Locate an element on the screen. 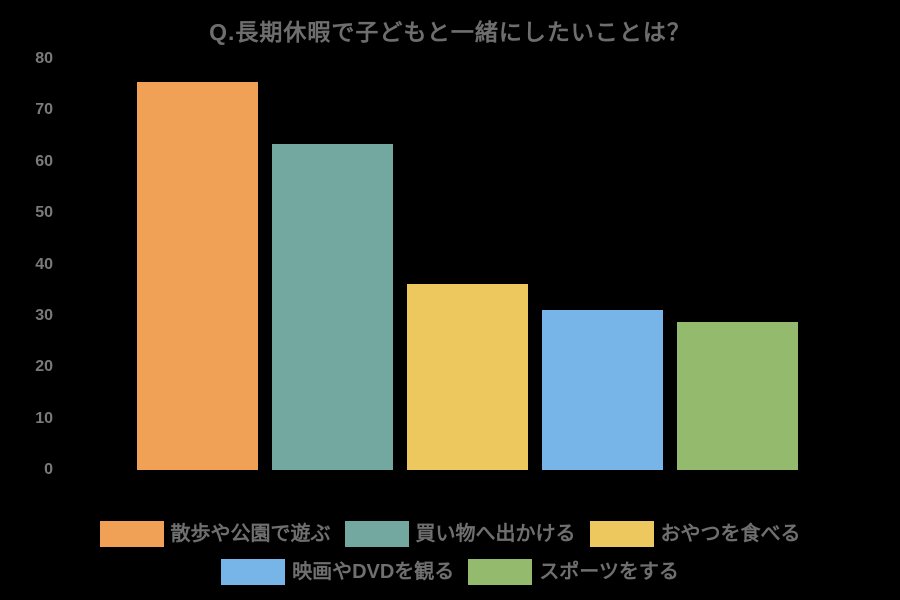 The height and width of the screenshot is (600, 900). legend-item: スポーツをする is located at coordinates (573, 572).